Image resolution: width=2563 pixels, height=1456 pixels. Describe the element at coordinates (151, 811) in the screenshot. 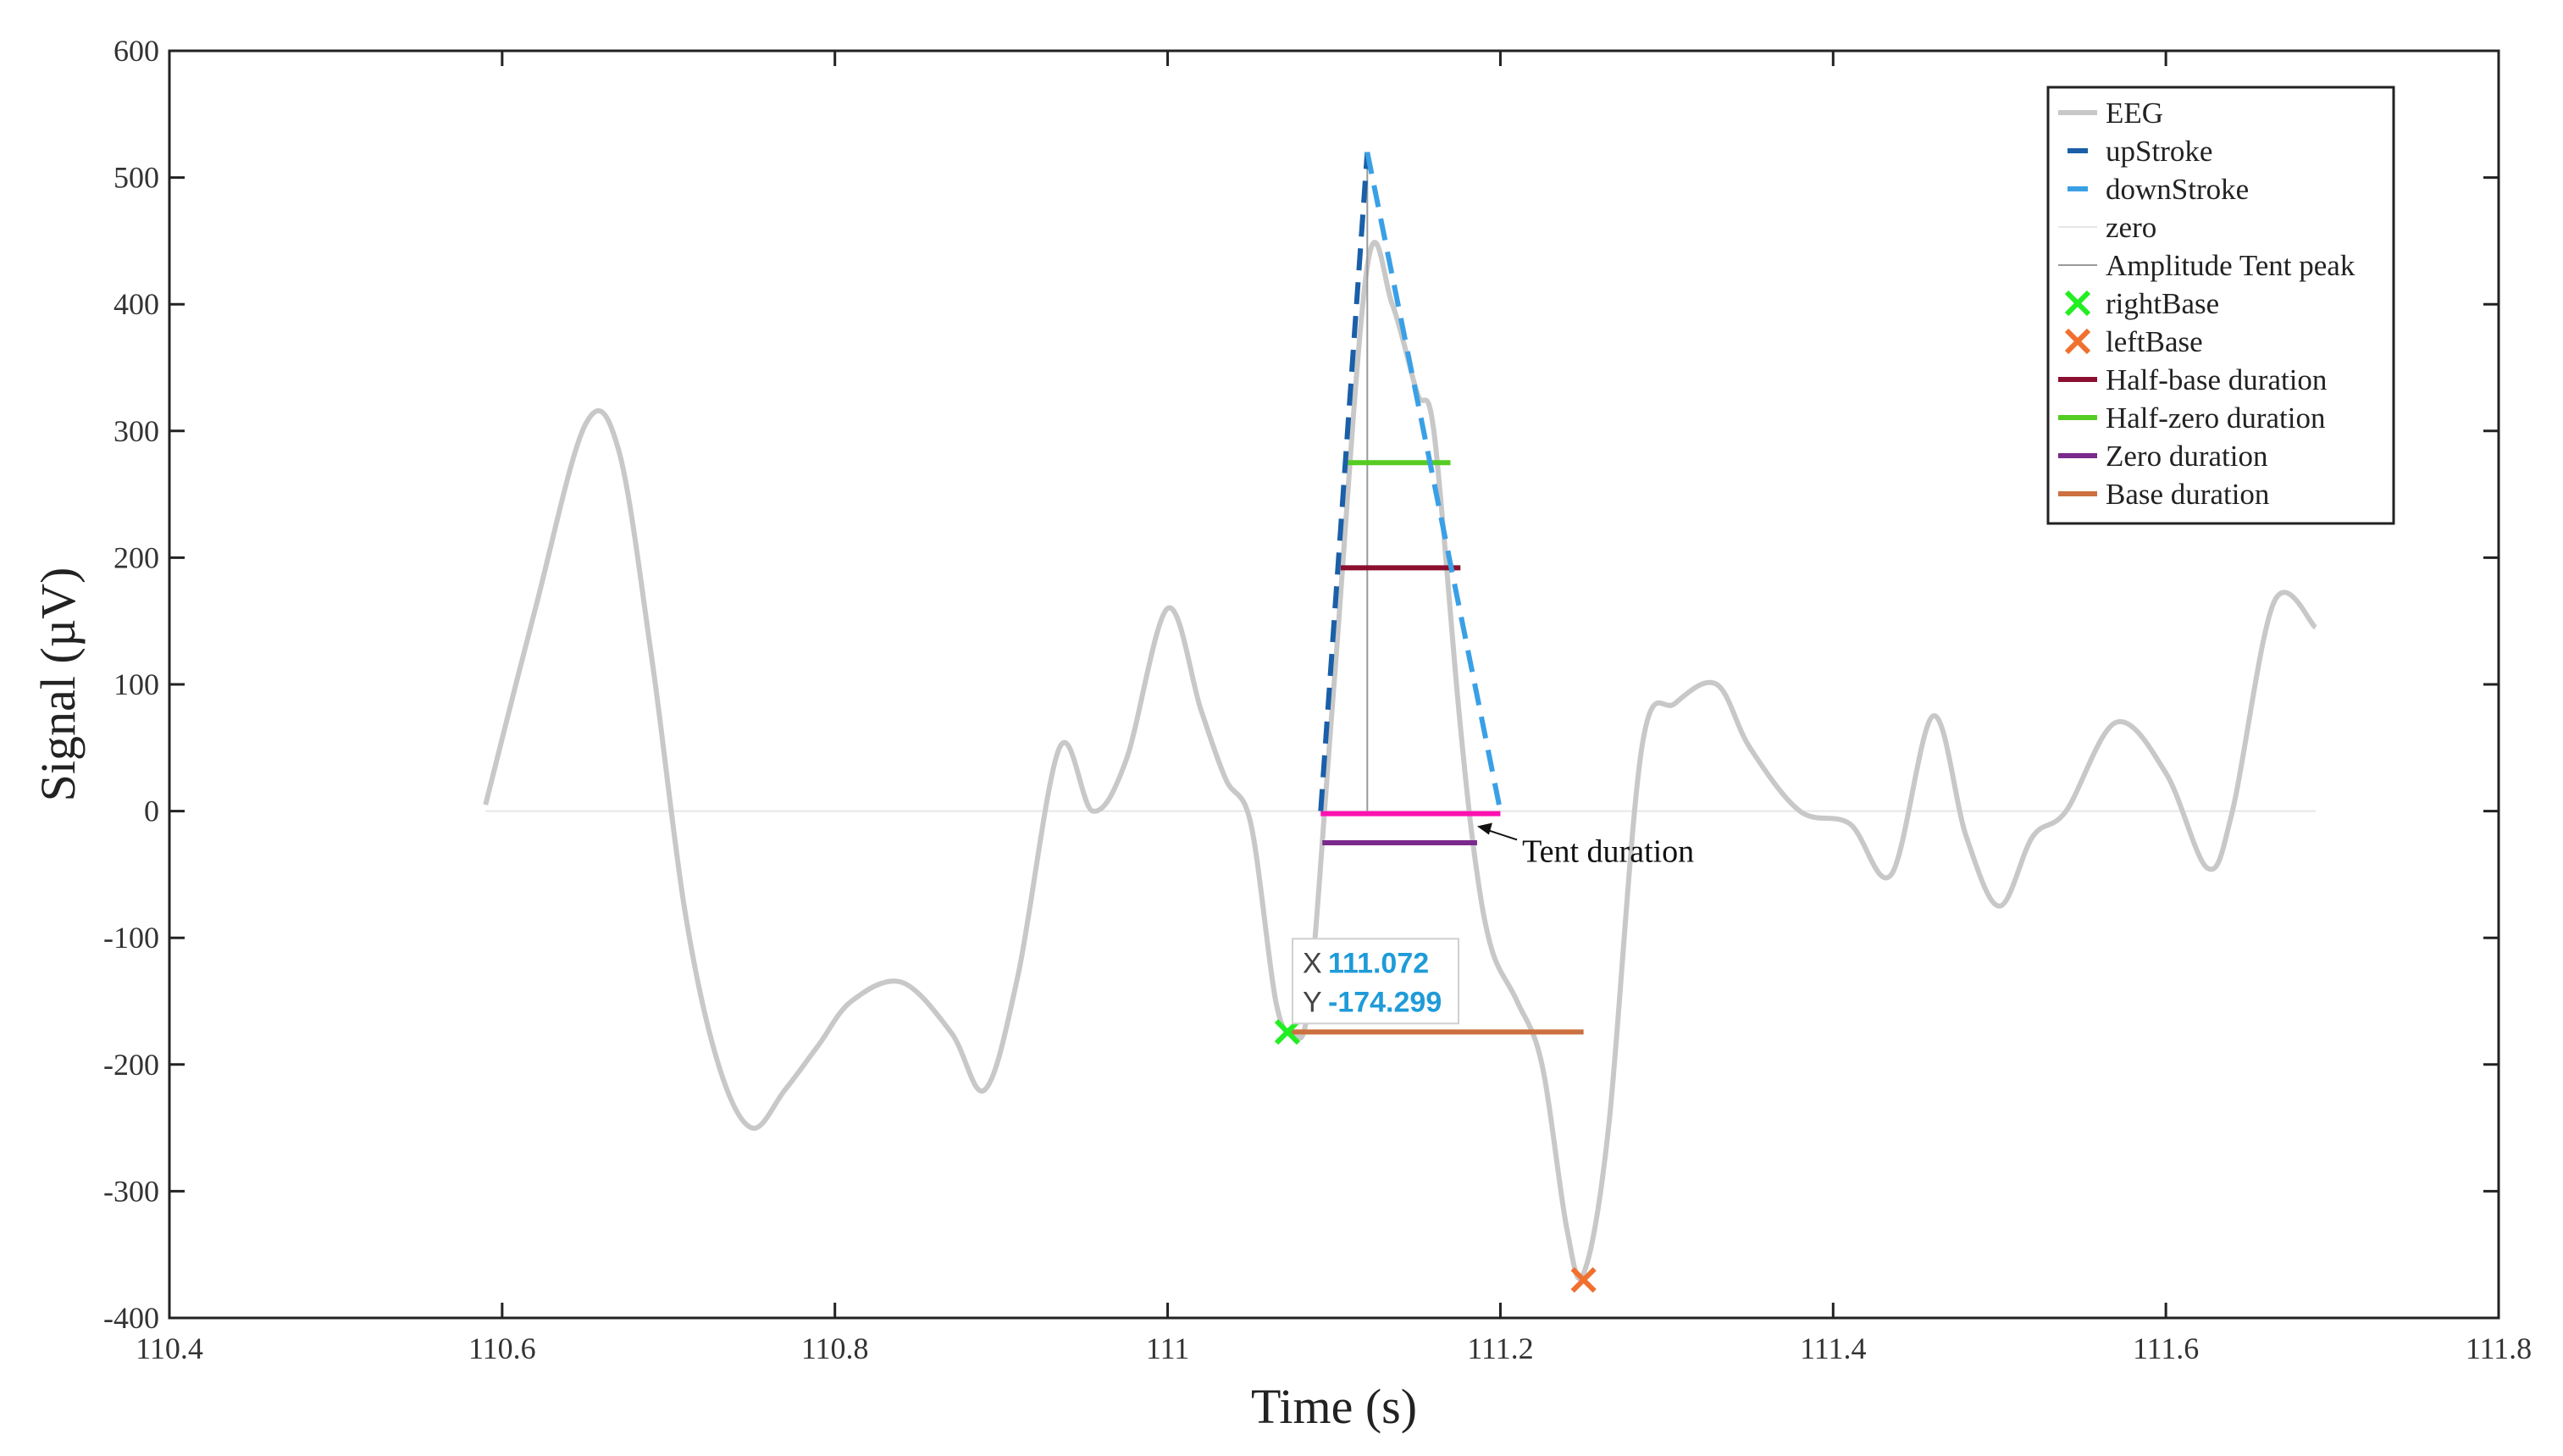

I see `y-tick-label: 0` at that location.